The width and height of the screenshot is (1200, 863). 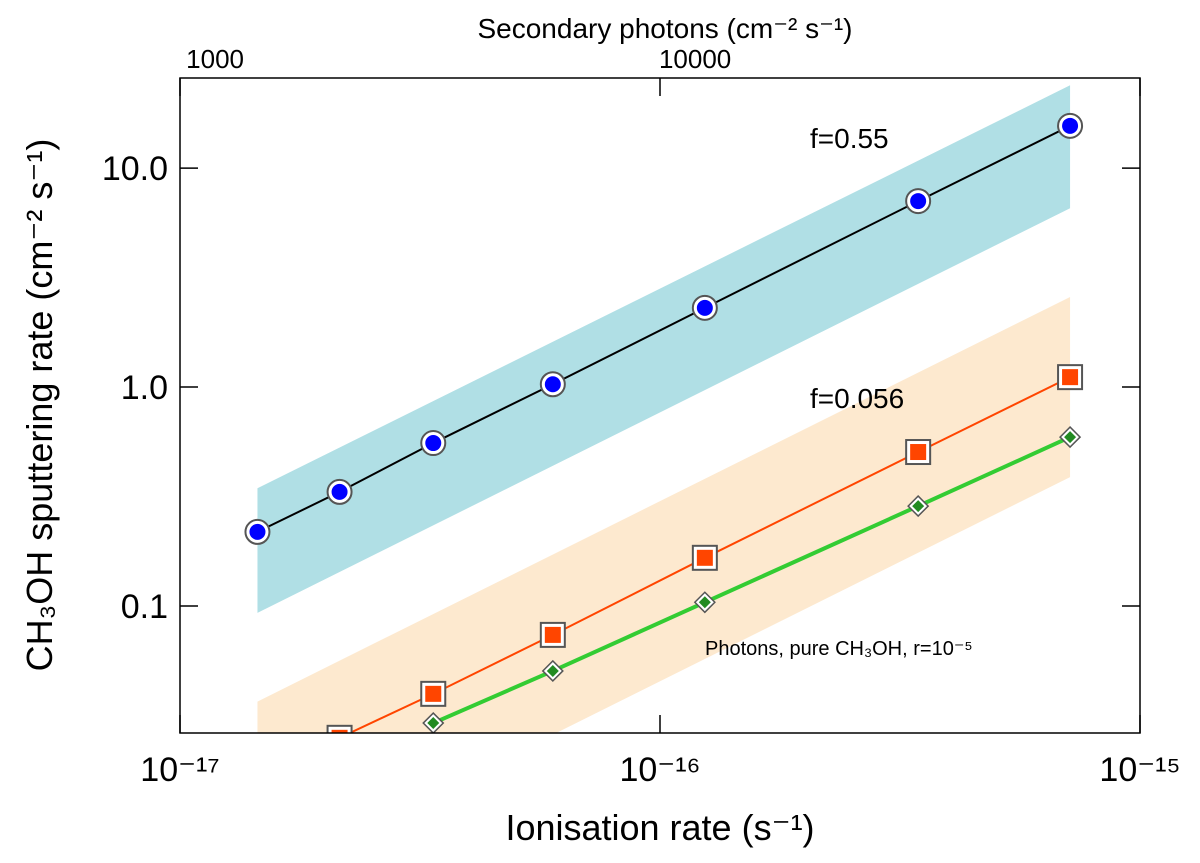 I want to click on y-axis-label: CH₃OH sputtering rate (cm⁻² s⁻¹), so click(x=39, y=405).